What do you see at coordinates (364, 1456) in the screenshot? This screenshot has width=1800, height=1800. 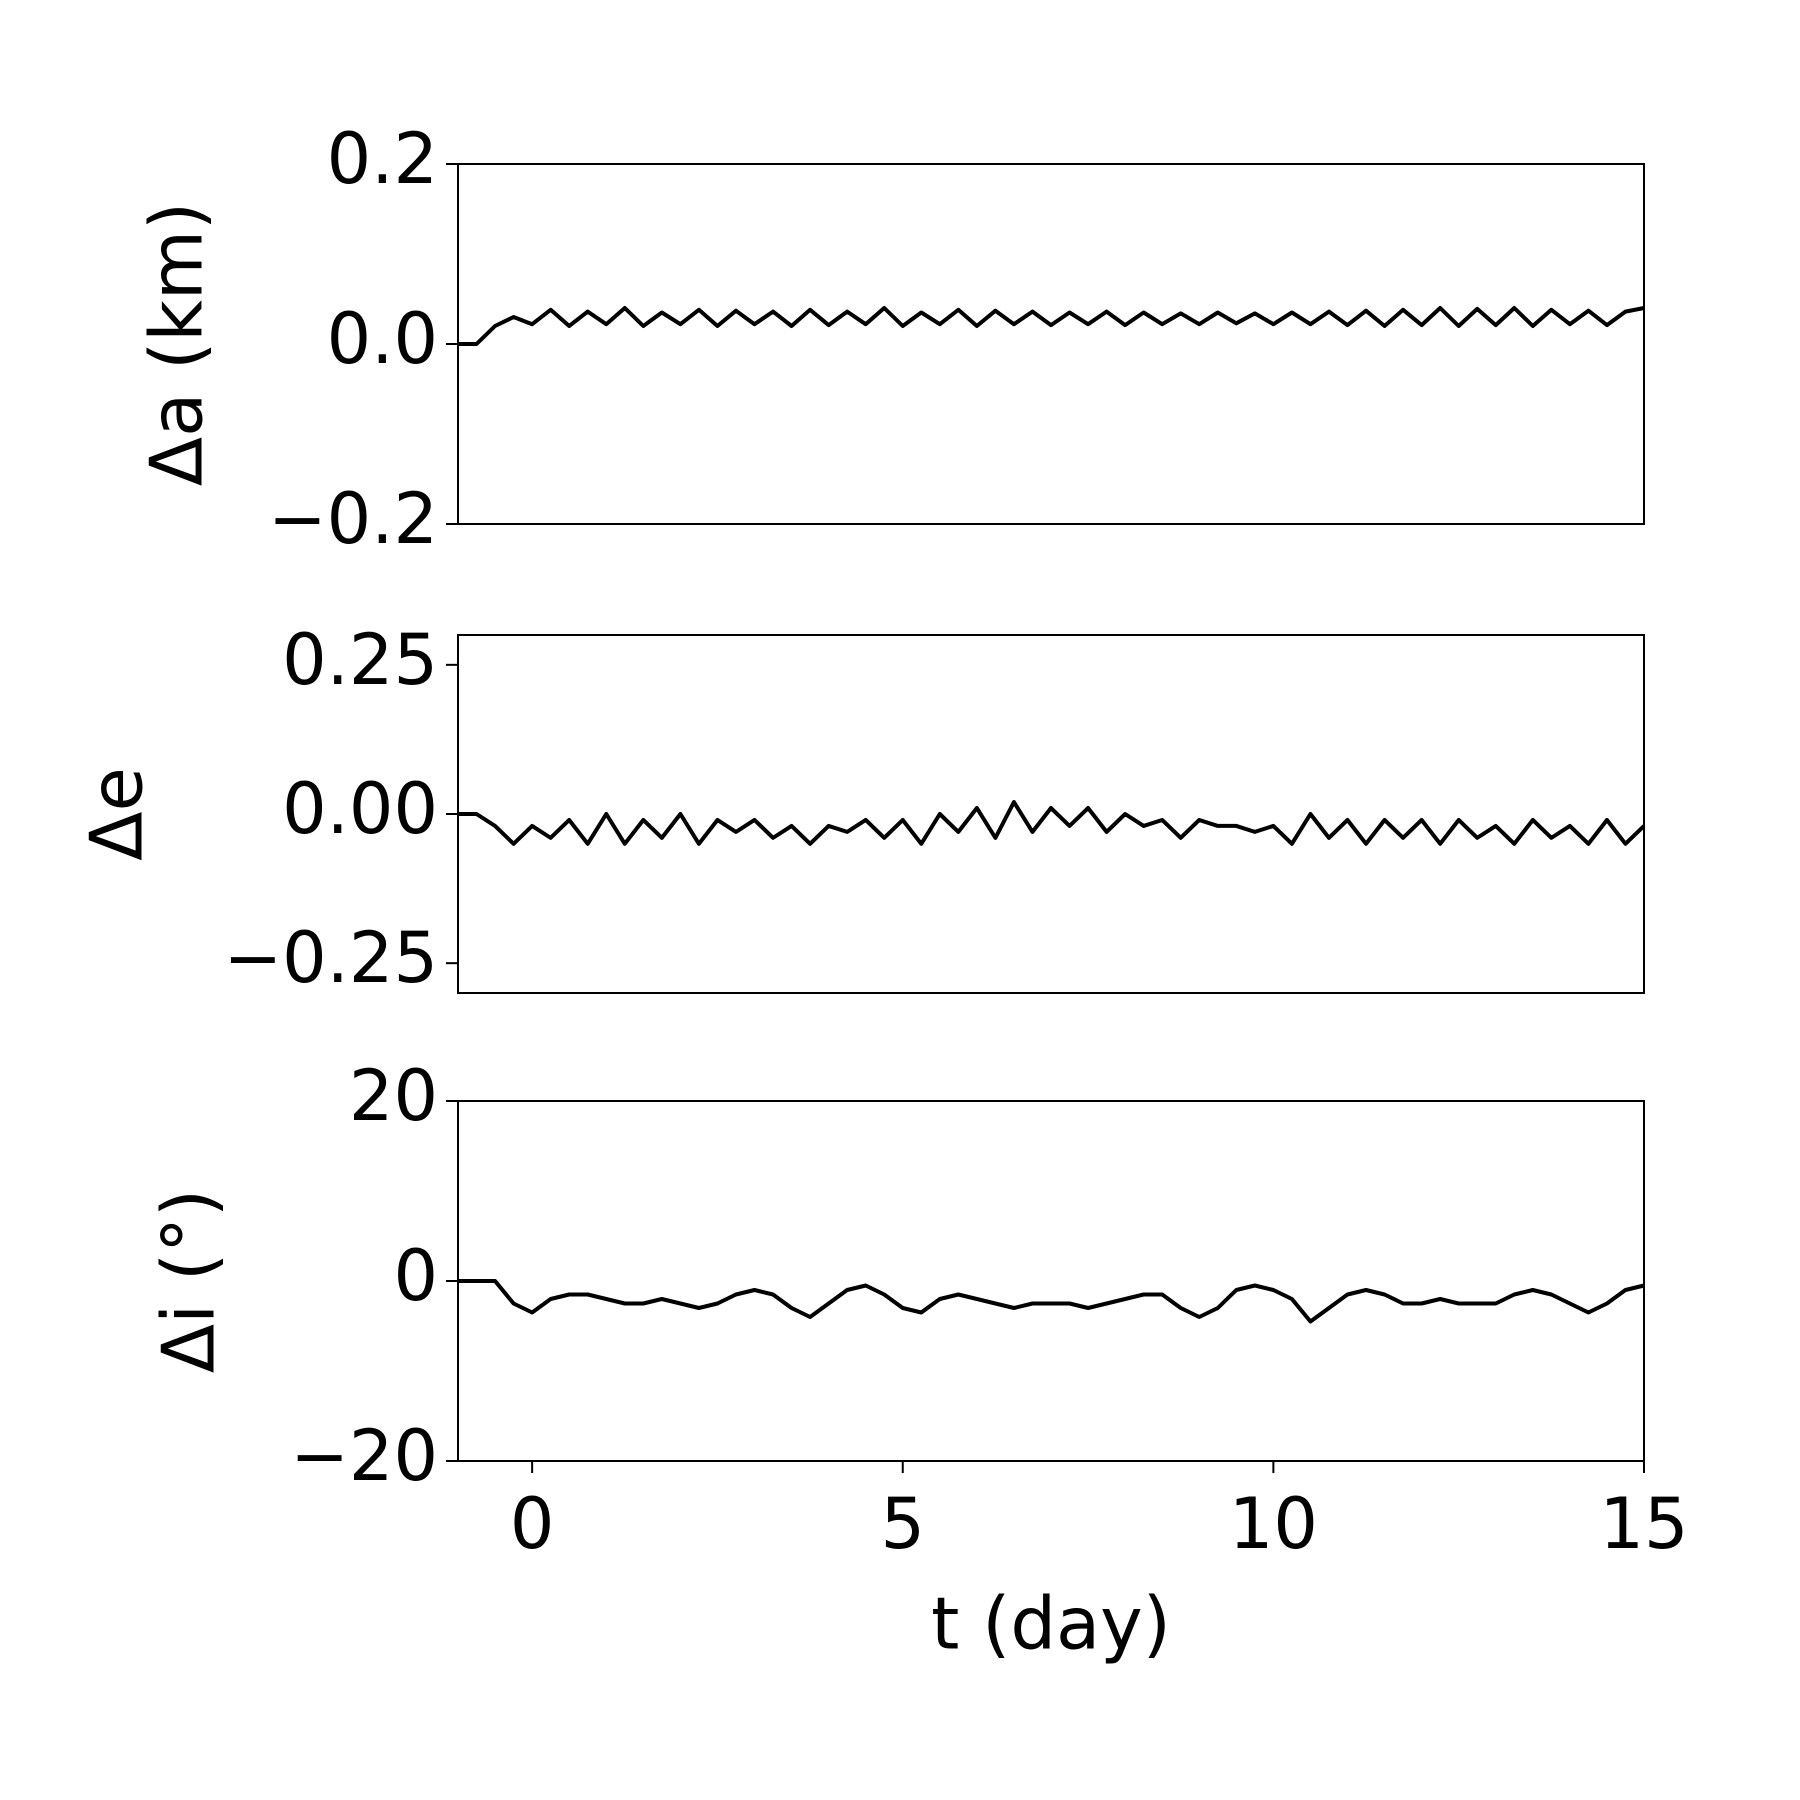 I see `y-tick-label: −20` at bounding box center [364, 1456].